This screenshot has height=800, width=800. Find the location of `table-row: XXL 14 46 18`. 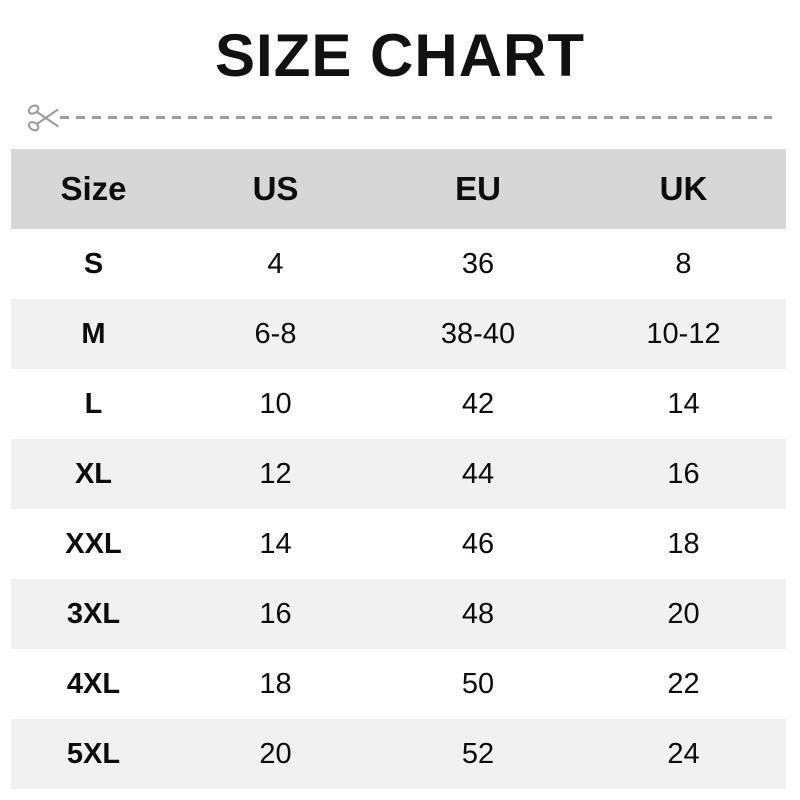

table-row: XXL 14 46 18 is located at coordinates (398, 544).